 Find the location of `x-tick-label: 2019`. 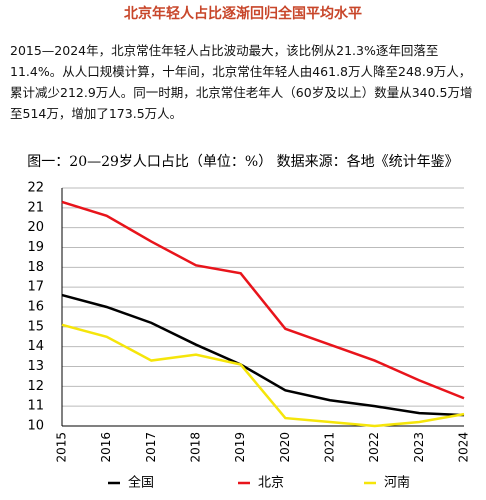

x-tick-label: 2019 is located at coordinates (240, 447).